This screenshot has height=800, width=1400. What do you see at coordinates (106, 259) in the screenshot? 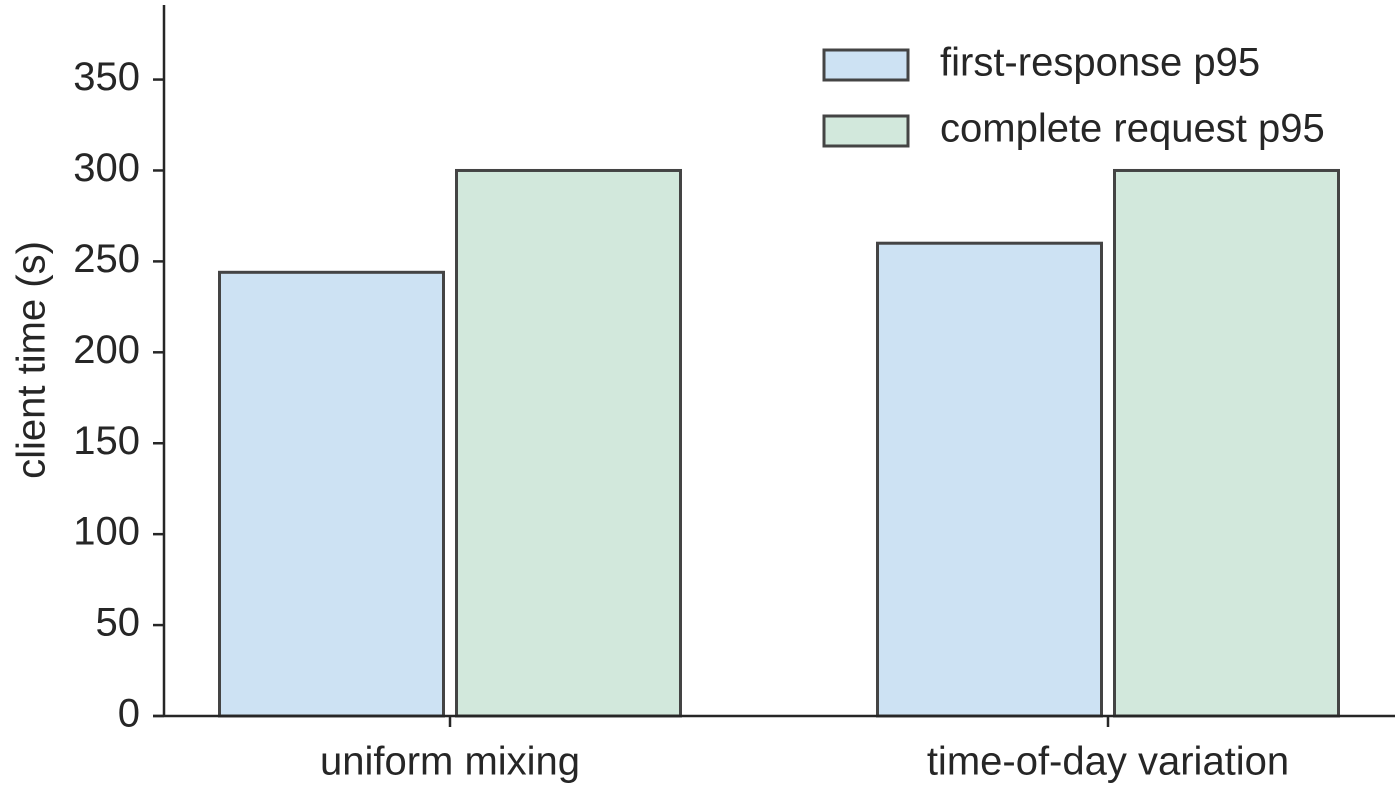
I see `y-tick-label: 250` at bounding box center [106, 259].